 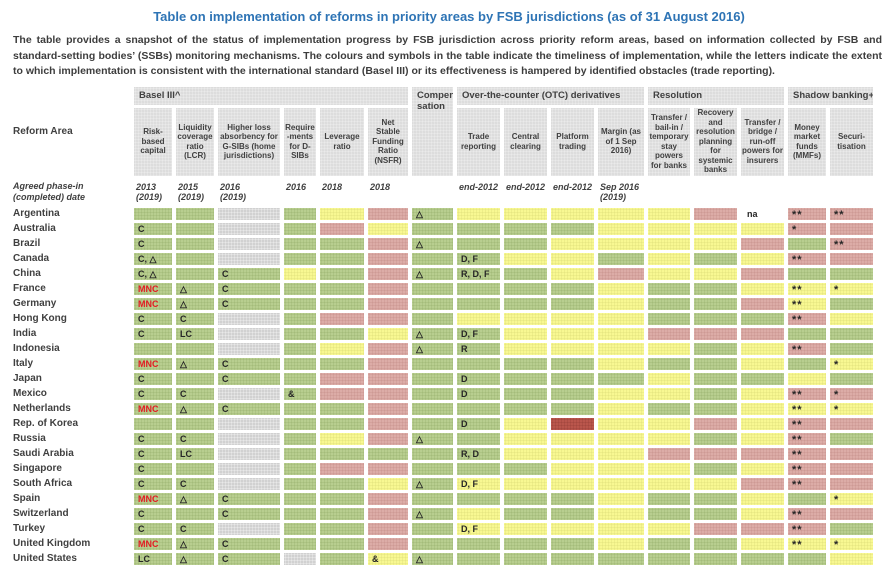 I want to click on cell-south-africa-dsib, so click(x=300, y=483).